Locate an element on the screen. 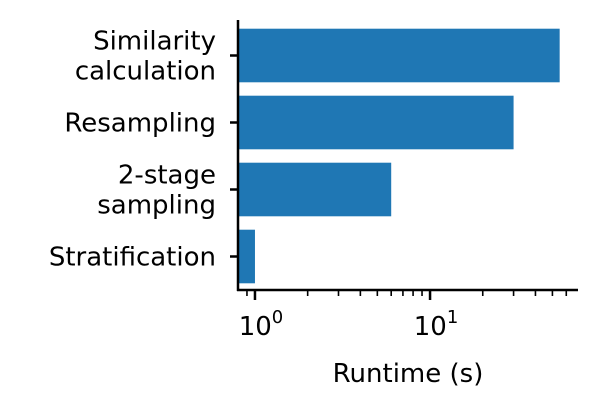 The image size is (599, 409). y-tick-label: Similarity is located at coordinates (154, 42).